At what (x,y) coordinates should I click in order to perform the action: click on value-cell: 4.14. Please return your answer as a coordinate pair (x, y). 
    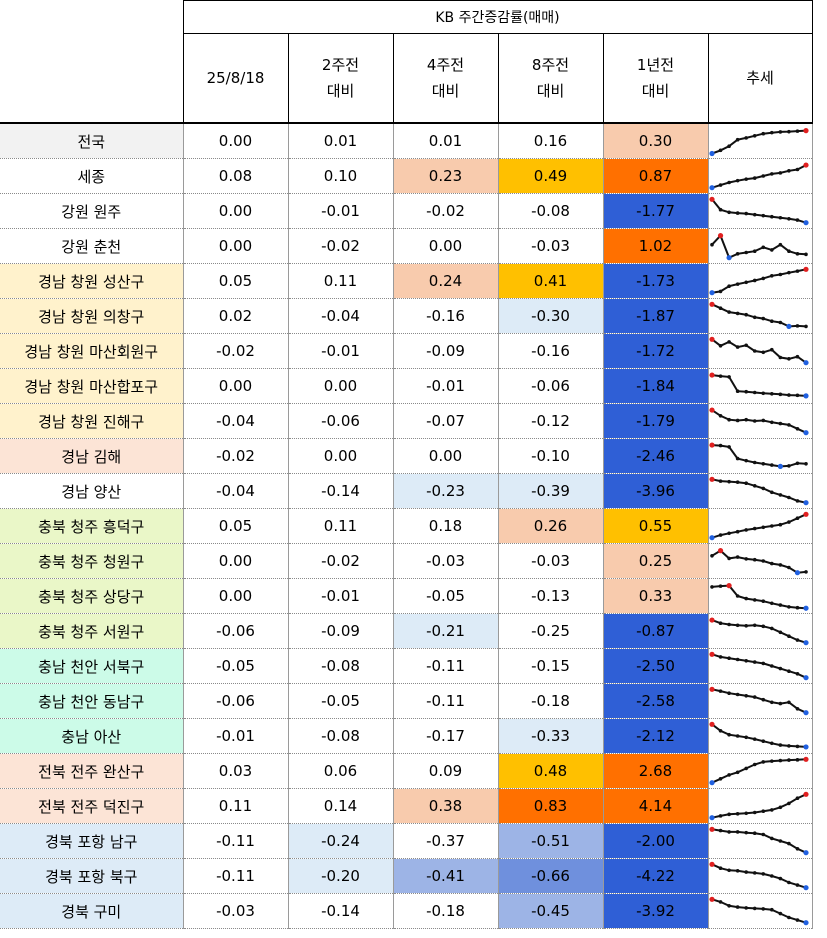
    Looking at the image, I should click on (655, 806).